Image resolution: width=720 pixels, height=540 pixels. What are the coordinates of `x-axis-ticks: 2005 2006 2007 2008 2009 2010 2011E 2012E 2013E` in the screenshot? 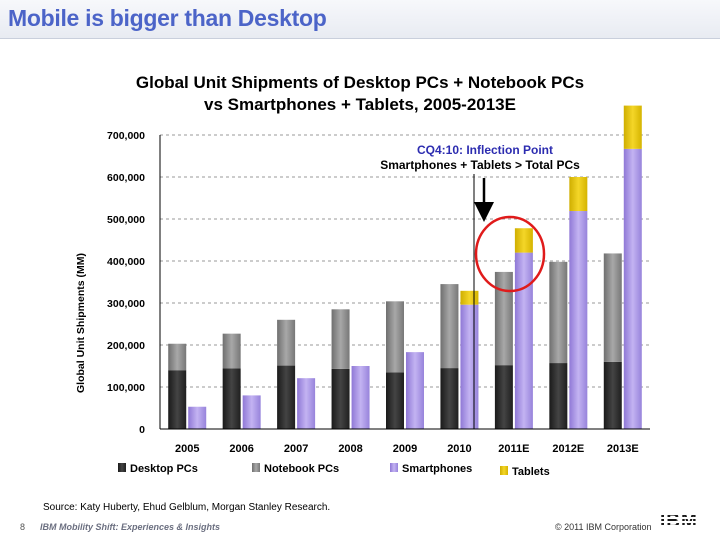 It's located at (407, 449).